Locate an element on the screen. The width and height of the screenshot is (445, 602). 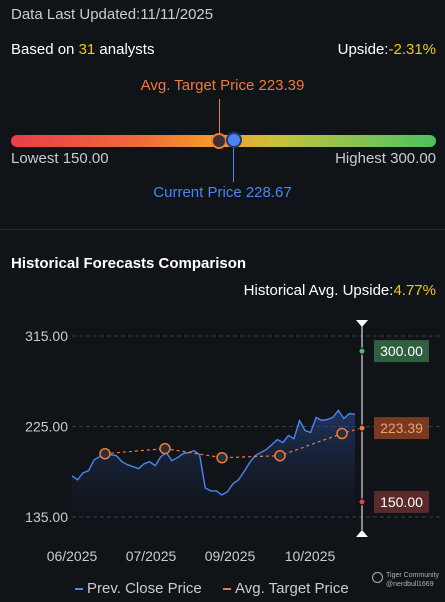
current-price-tick is located at coordinates (233, 165).